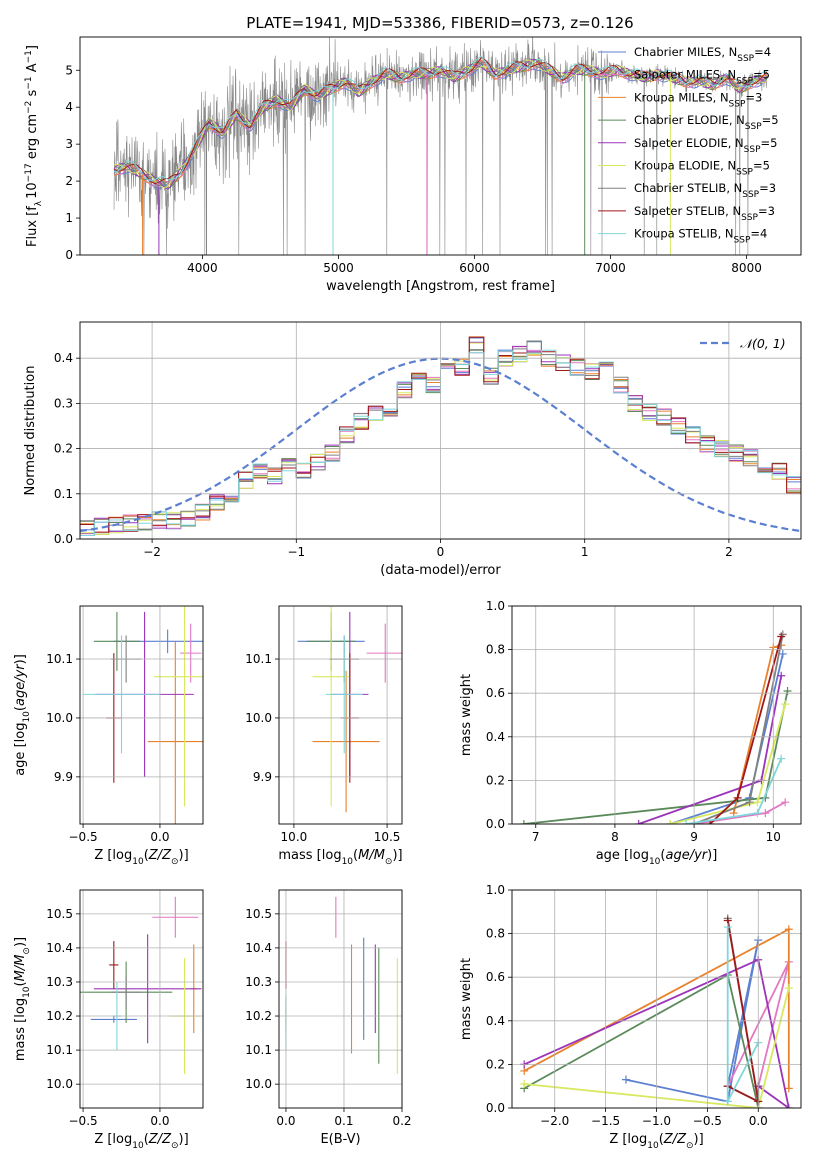 Image resolution: width=819 pixels, height=1170 pixels. I want to click on x-tick-label: −2, so click(152, 552).